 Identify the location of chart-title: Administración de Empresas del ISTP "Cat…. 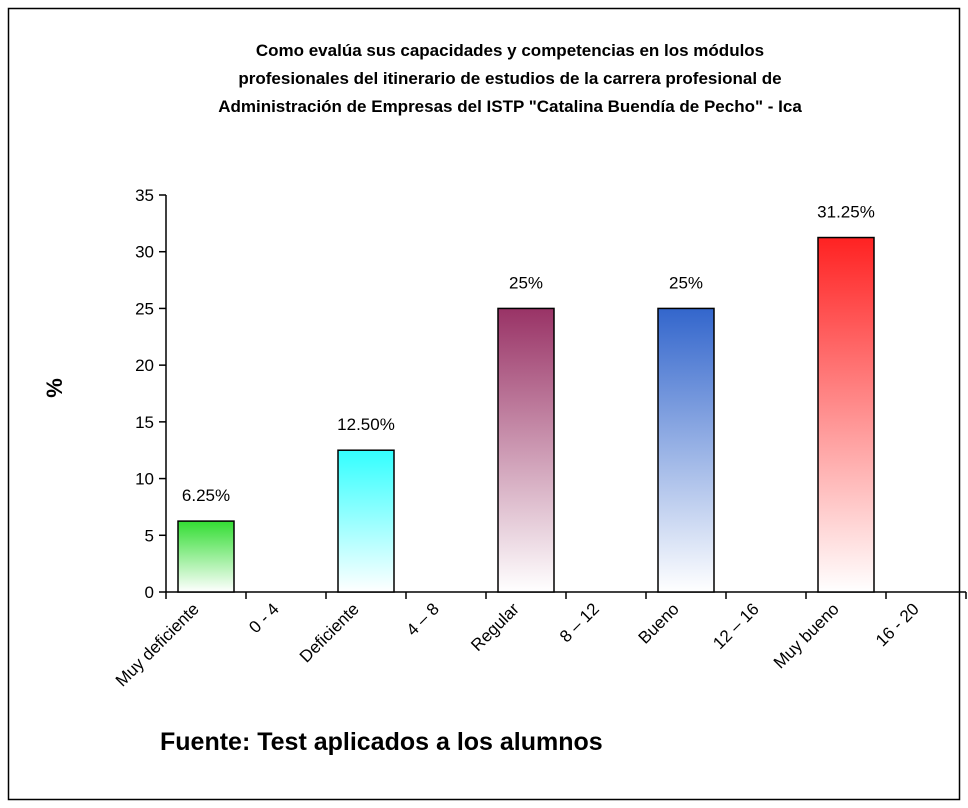
(510, 106).